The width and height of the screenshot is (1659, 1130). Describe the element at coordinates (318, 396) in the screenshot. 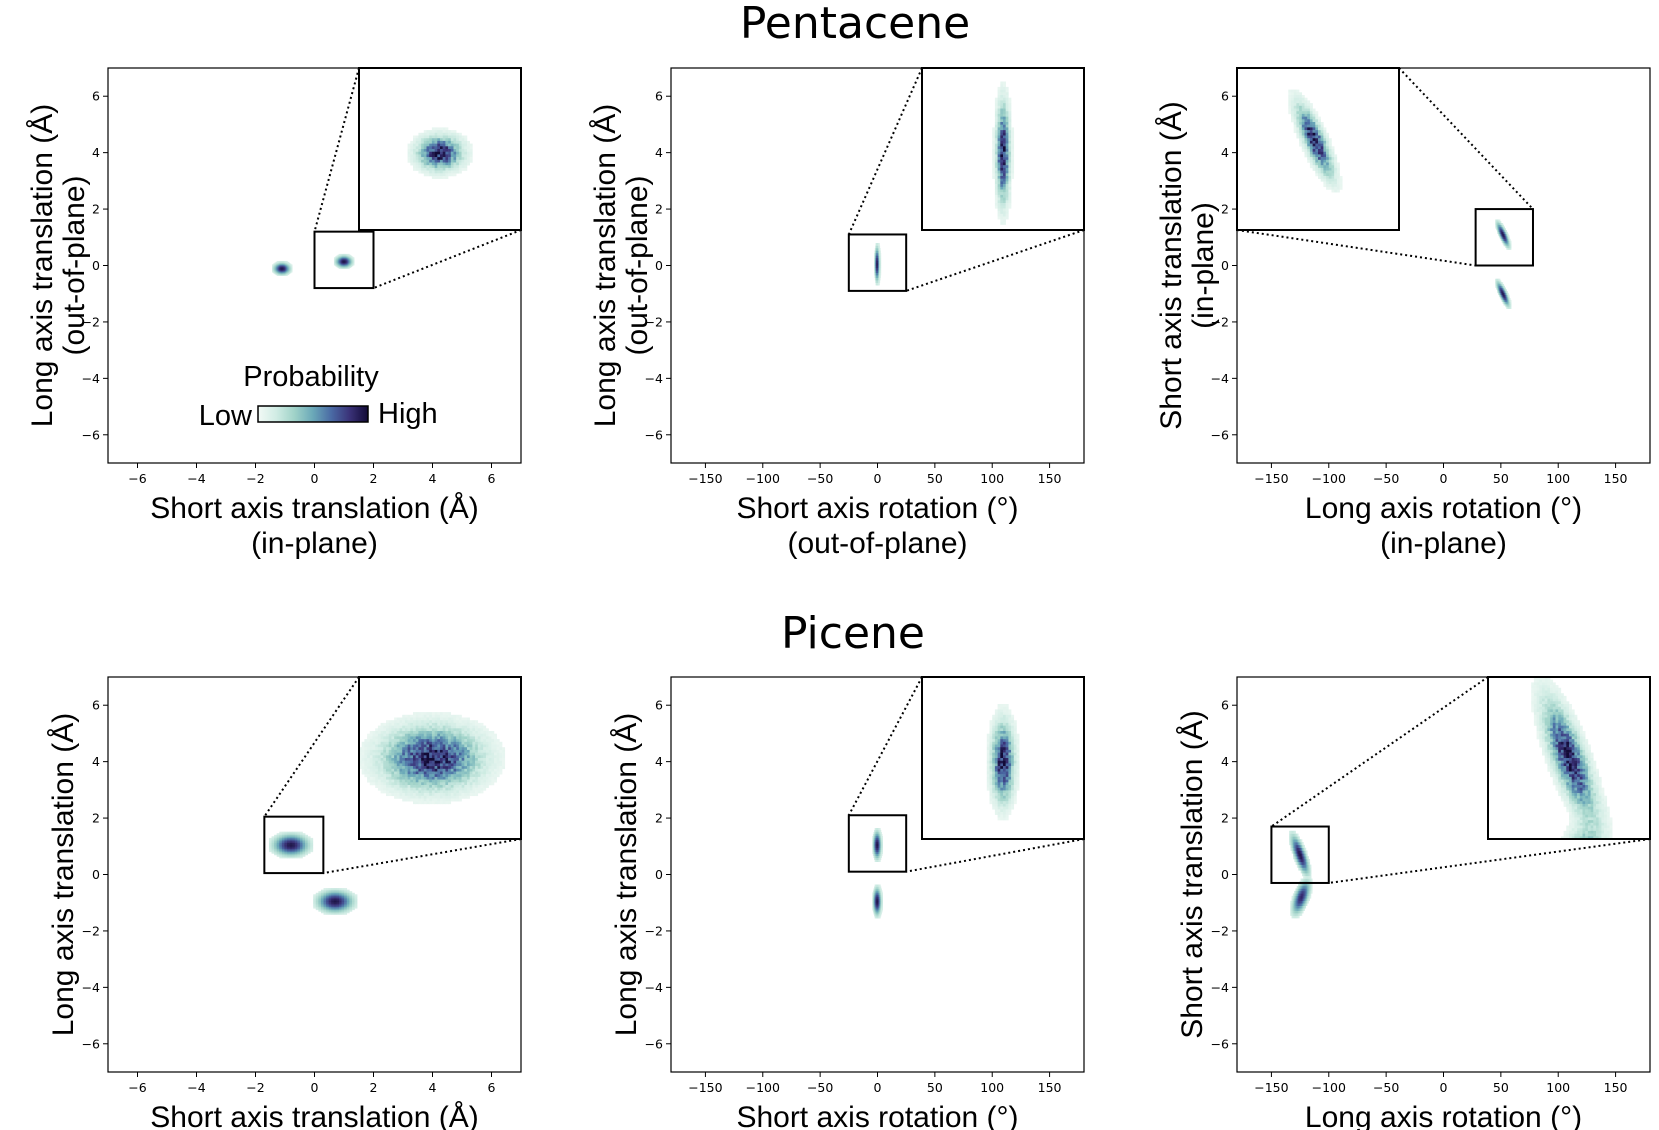

I see `probability-legend: Probability Low High` at that location.